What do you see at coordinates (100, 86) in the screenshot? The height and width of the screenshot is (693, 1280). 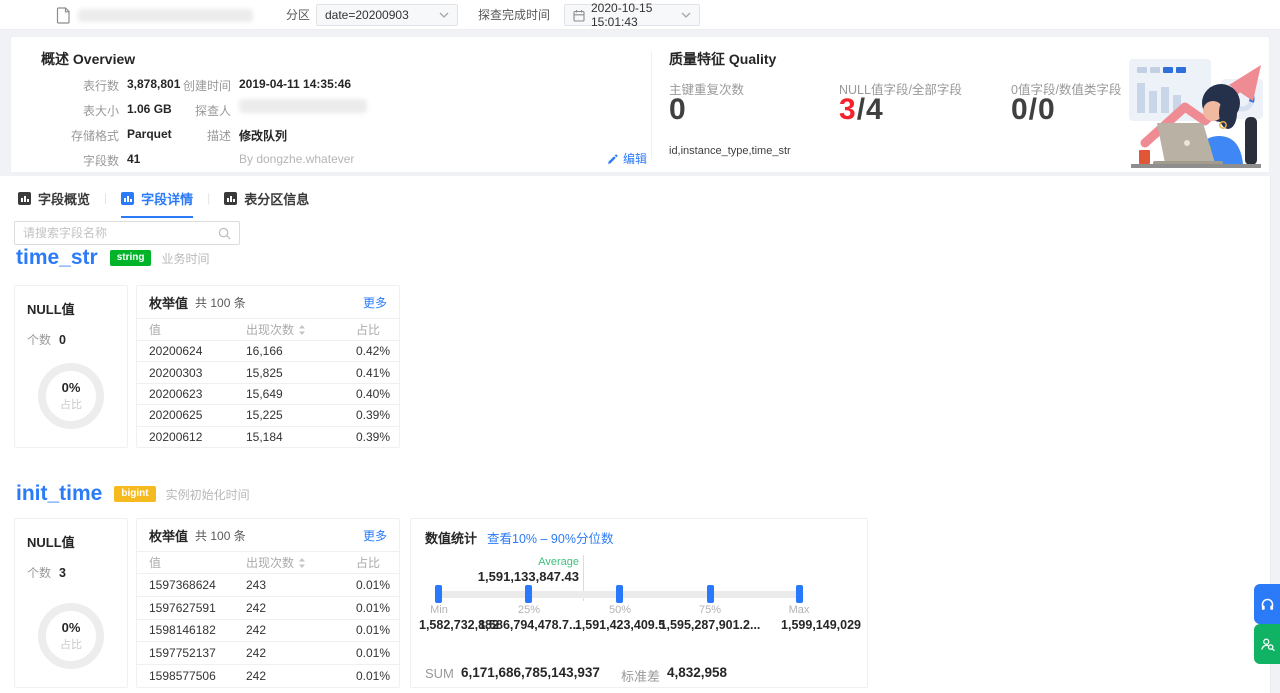 I see `row-count-label: 表行数` at bounding box center [100, 86].